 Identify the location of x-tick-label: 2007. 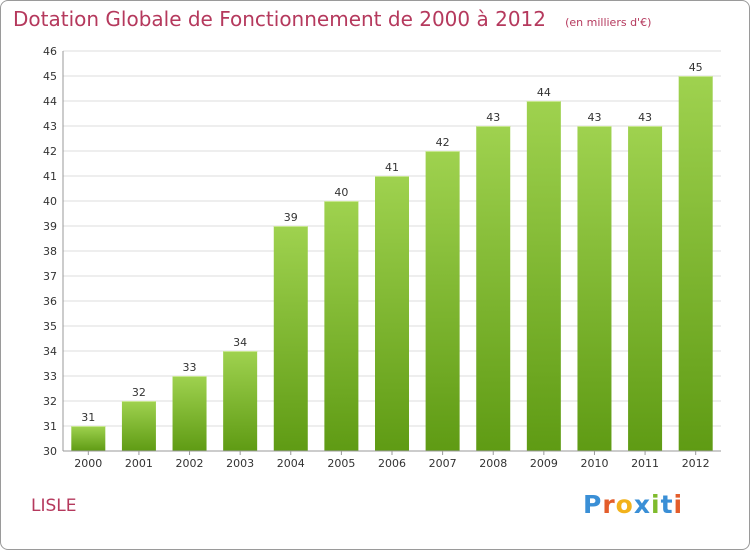
(443, 463).